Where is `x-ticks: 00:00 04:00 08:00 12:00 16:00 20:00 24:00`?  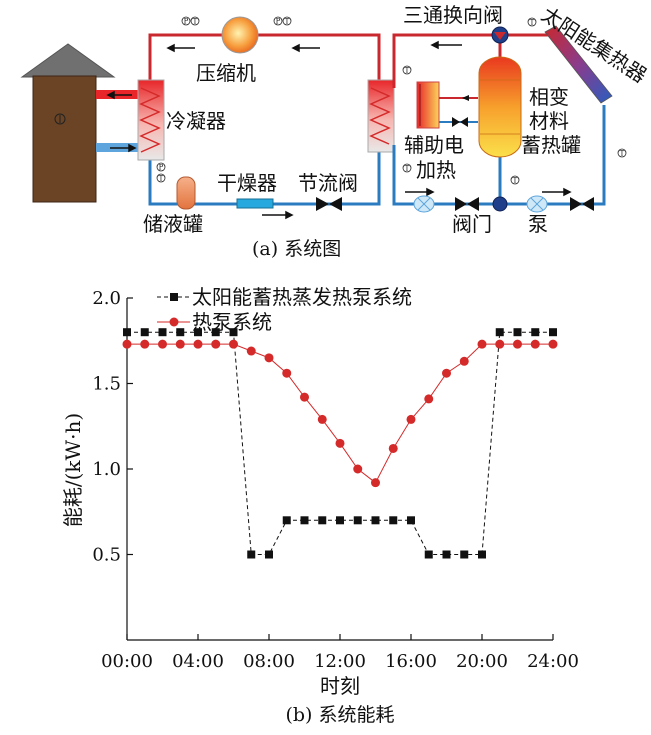
x-ticks: 00:00 04:00 08:00 12:00 16:00 20:00 24:00 is located at coordinates (340, 653).